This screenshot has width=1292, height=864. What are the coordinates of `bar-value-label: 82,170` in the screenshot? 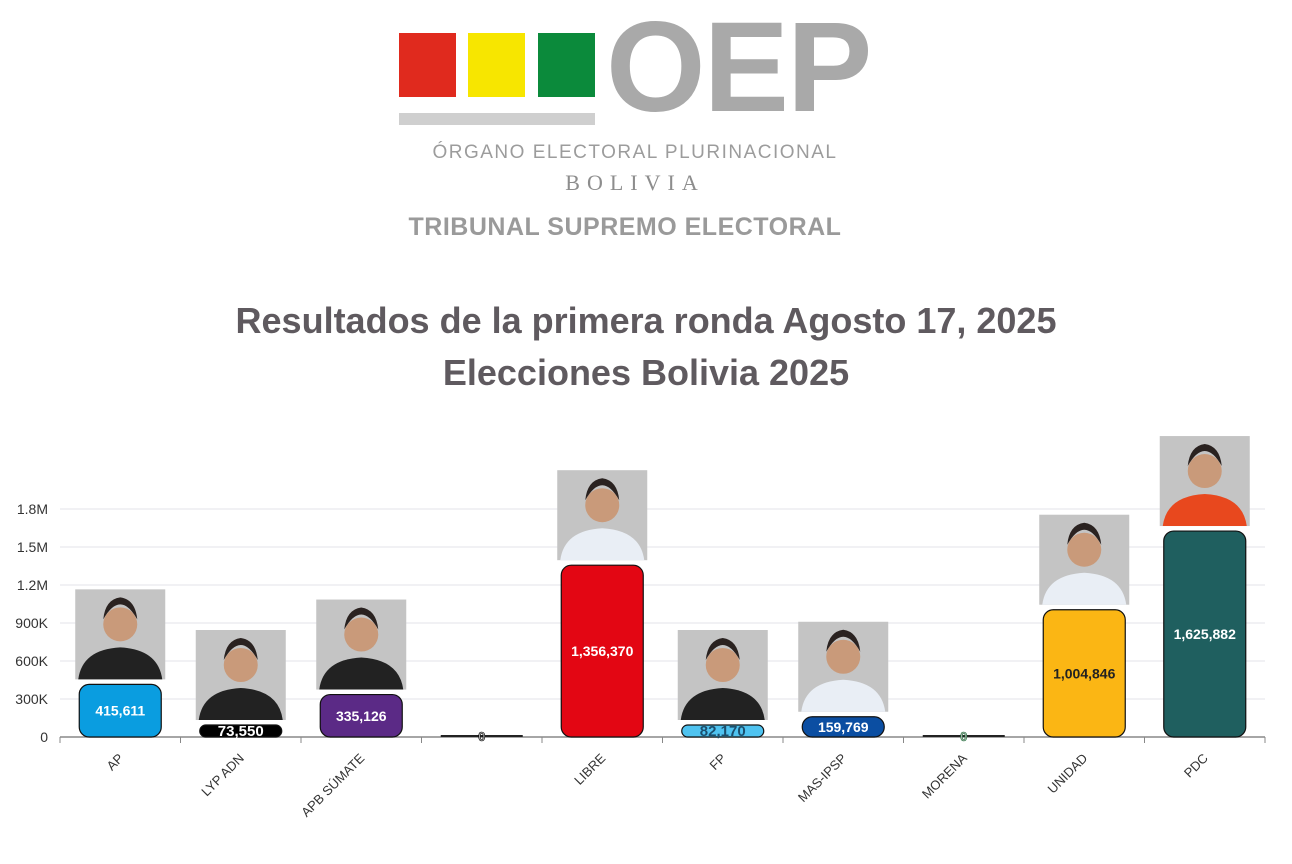 It's located at (723, 731).